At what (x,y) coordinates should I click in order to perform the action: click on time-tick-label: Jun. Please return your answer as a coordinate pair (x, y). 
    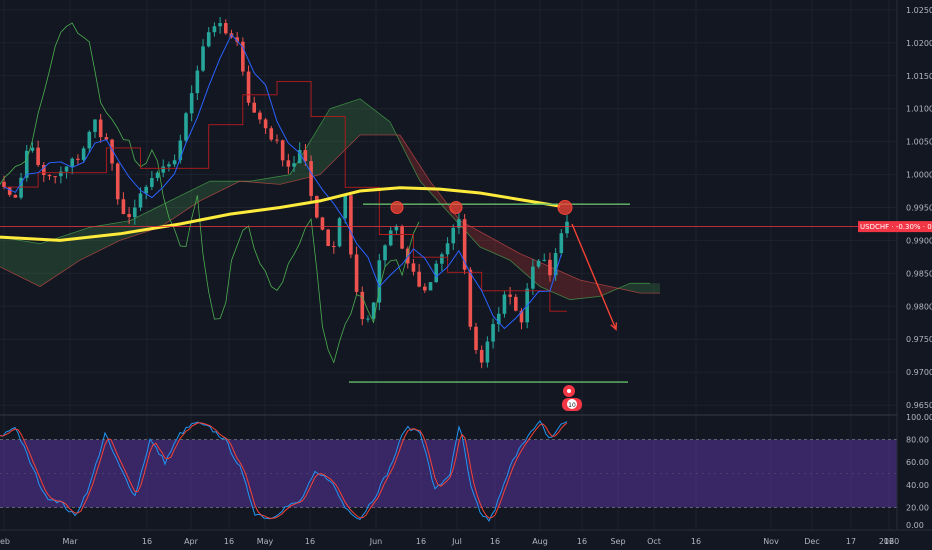
    Looking at the image, I should click on (376, 541).